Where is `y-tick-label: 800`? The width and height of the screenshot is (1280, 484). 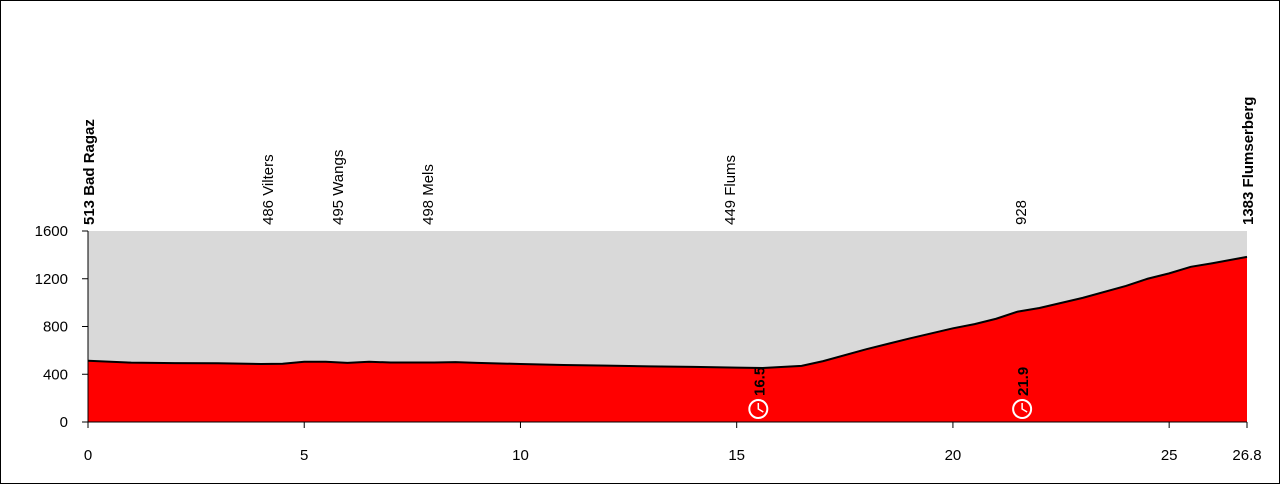 y-tick-label: 800 is located at coordinates (55, 327).